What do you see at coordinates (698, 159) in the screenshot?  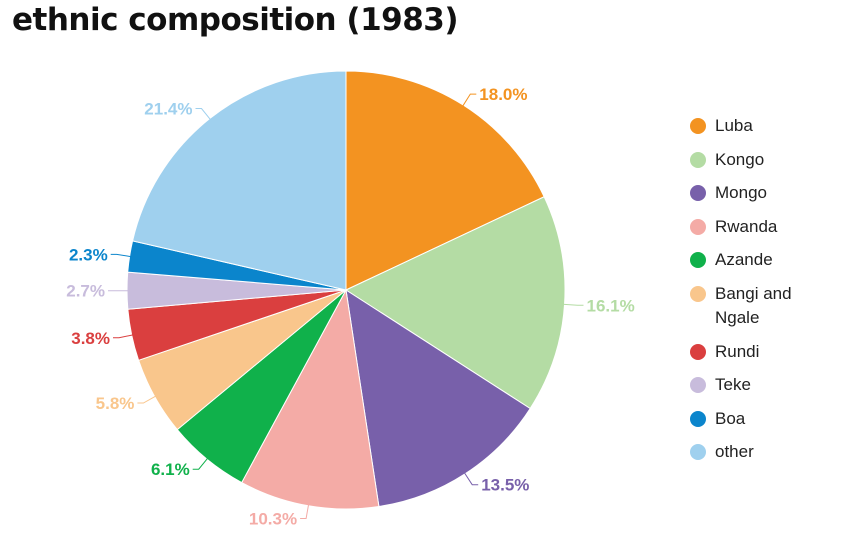 I see `legend-swatch-kongo` at bounding box center [698, 159].